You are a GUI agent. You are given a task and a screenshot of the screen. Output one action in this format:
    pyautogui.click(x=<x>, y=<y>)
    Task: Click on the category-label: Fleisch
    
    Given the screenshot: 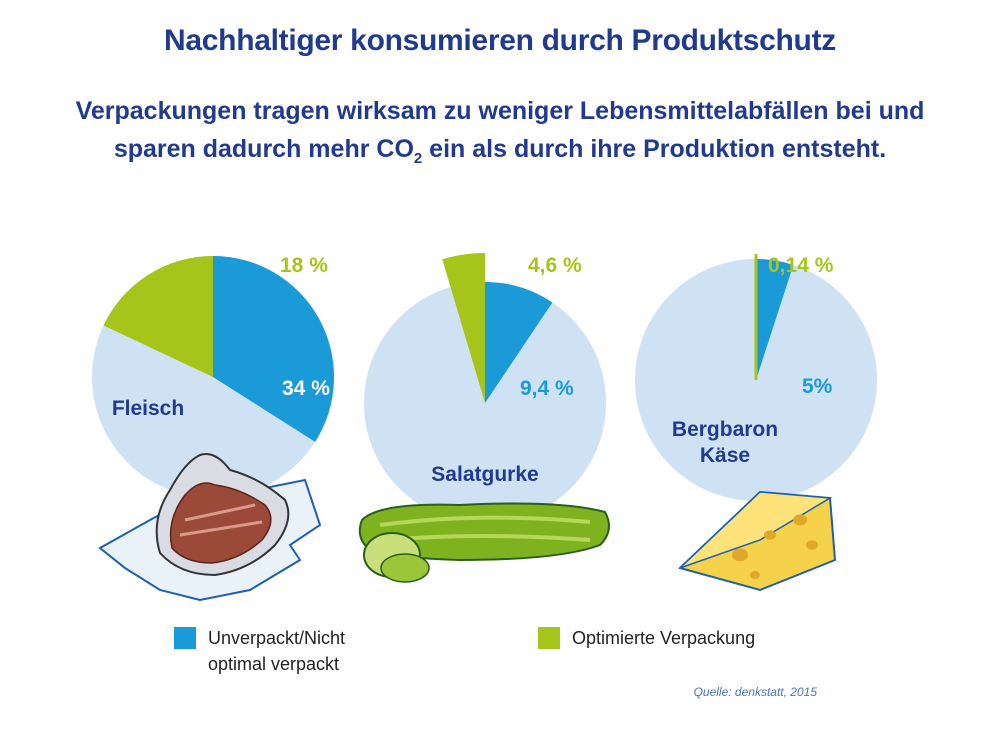 What is the action you would take?
    pyautogui.click(x=148, y=408)
    